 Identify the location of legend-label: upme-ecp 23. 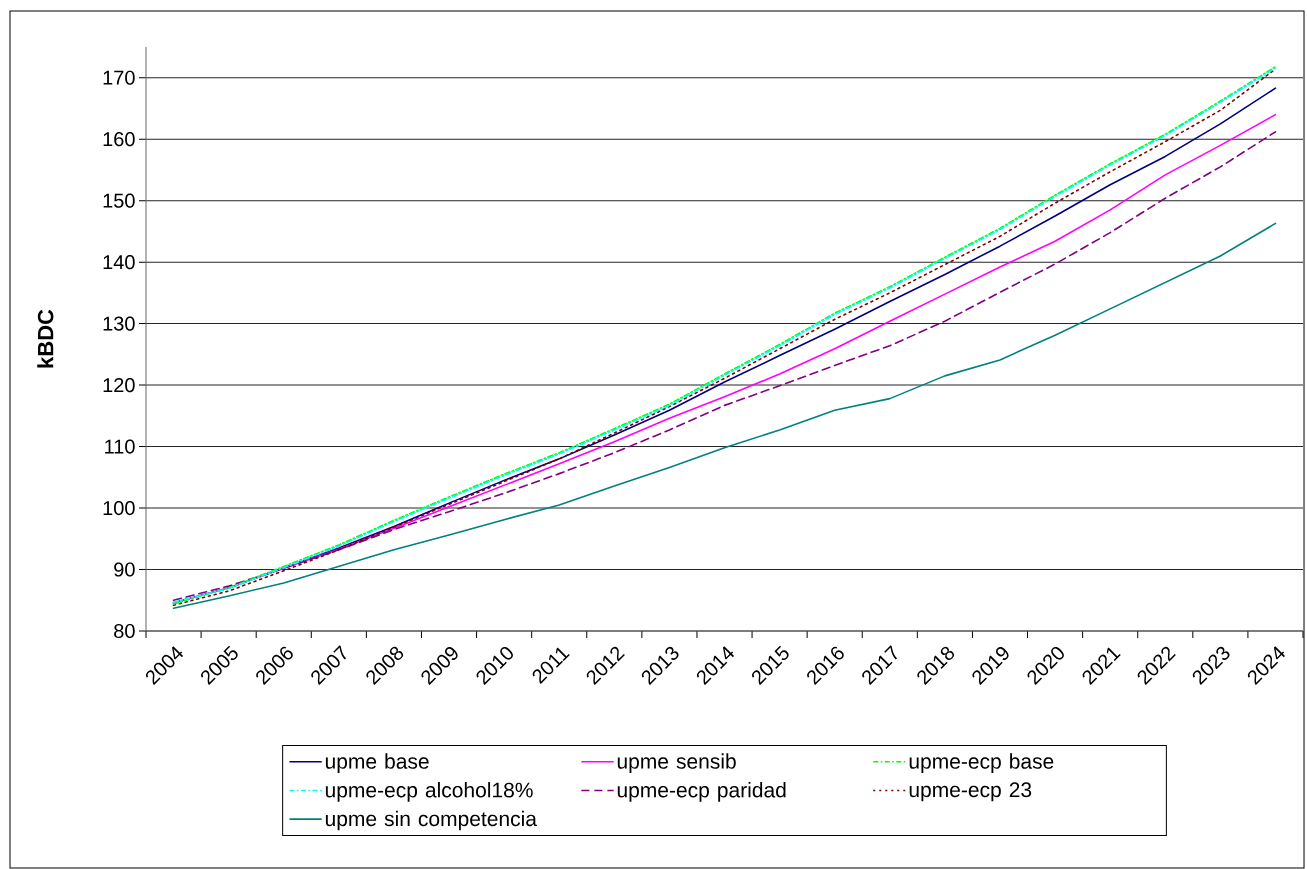
(970, 792).